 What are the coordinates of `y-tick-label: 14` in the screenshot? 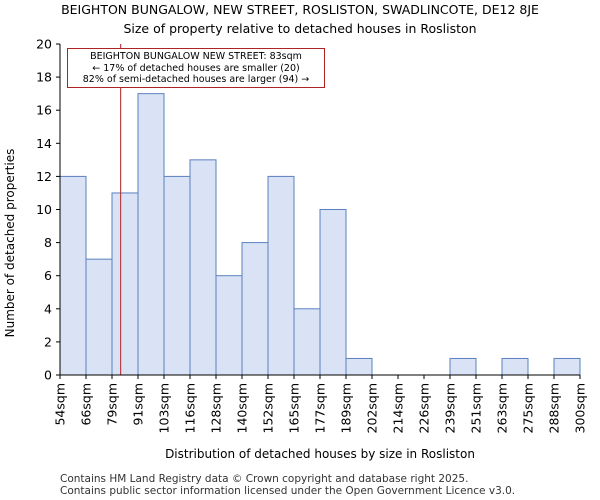 It's located at (44, 143).